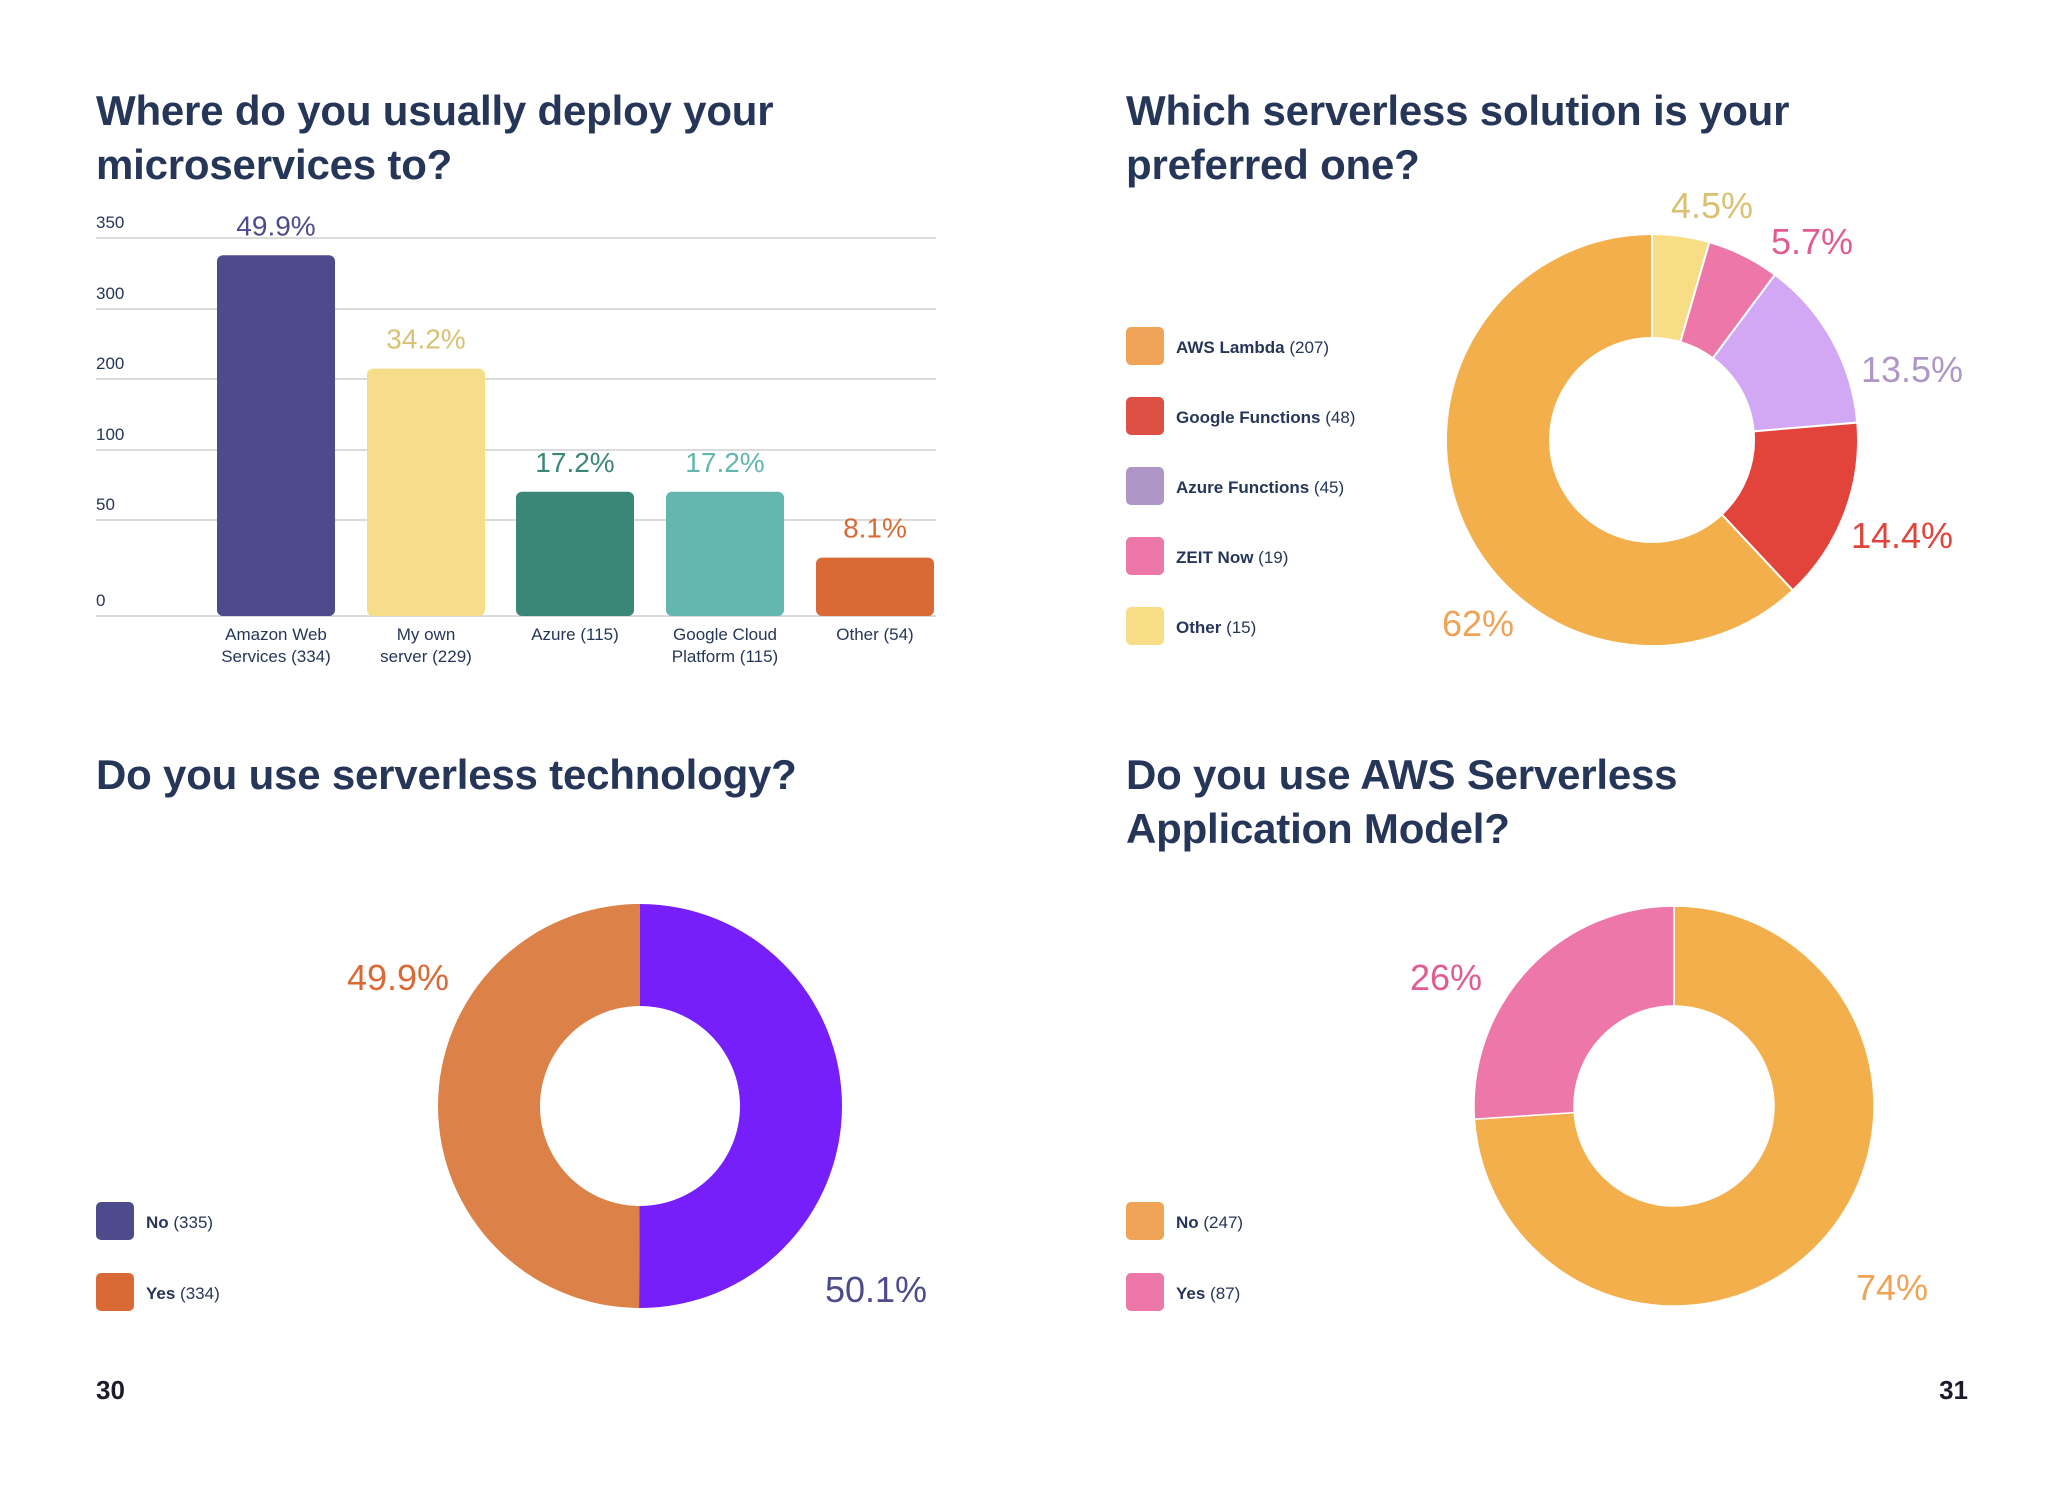 The width and height of the screenshot is (2048, 1486). Describe the element at coordinates (1252, 347) in the screenshot. I see `legend-label: AWS Lambda (207)` at that location.